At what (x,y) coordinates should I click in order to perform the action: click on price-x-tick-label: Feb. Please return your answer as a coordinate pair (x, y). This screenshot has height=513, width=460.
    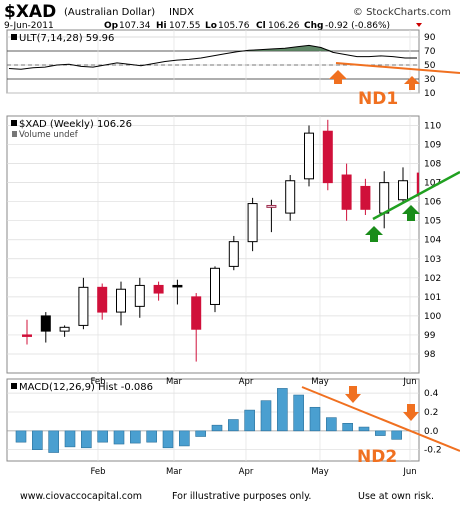
    Looking at the image, I should click on (97, 382).